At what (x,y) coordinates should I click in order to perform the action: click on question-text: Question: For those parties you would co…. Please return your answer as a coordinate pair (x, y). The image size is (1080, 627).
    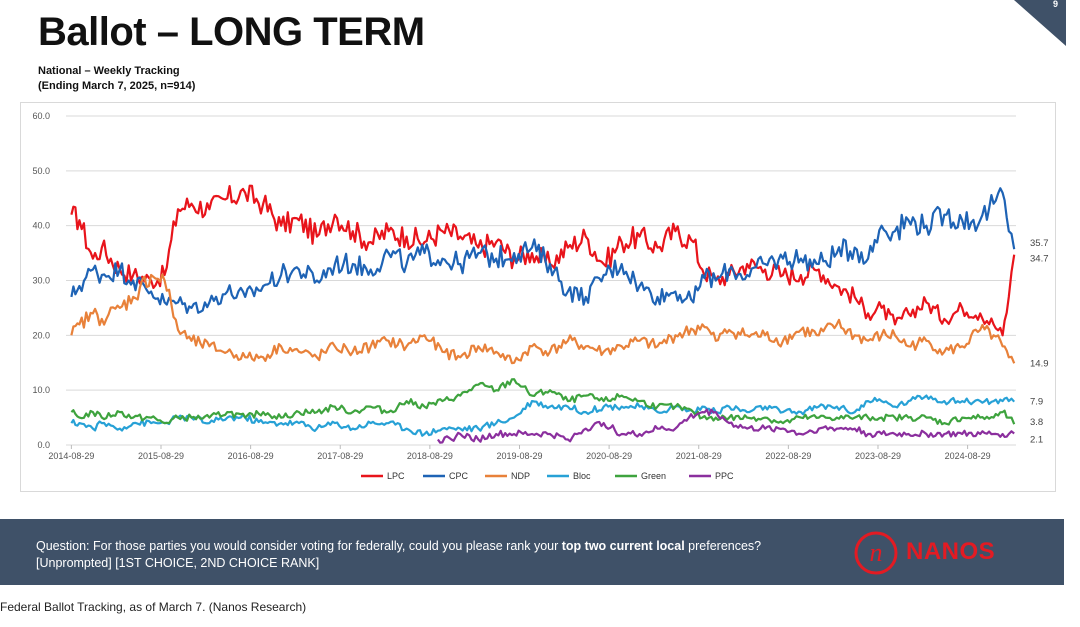
    Looking at the image, I should click on (431, 555).